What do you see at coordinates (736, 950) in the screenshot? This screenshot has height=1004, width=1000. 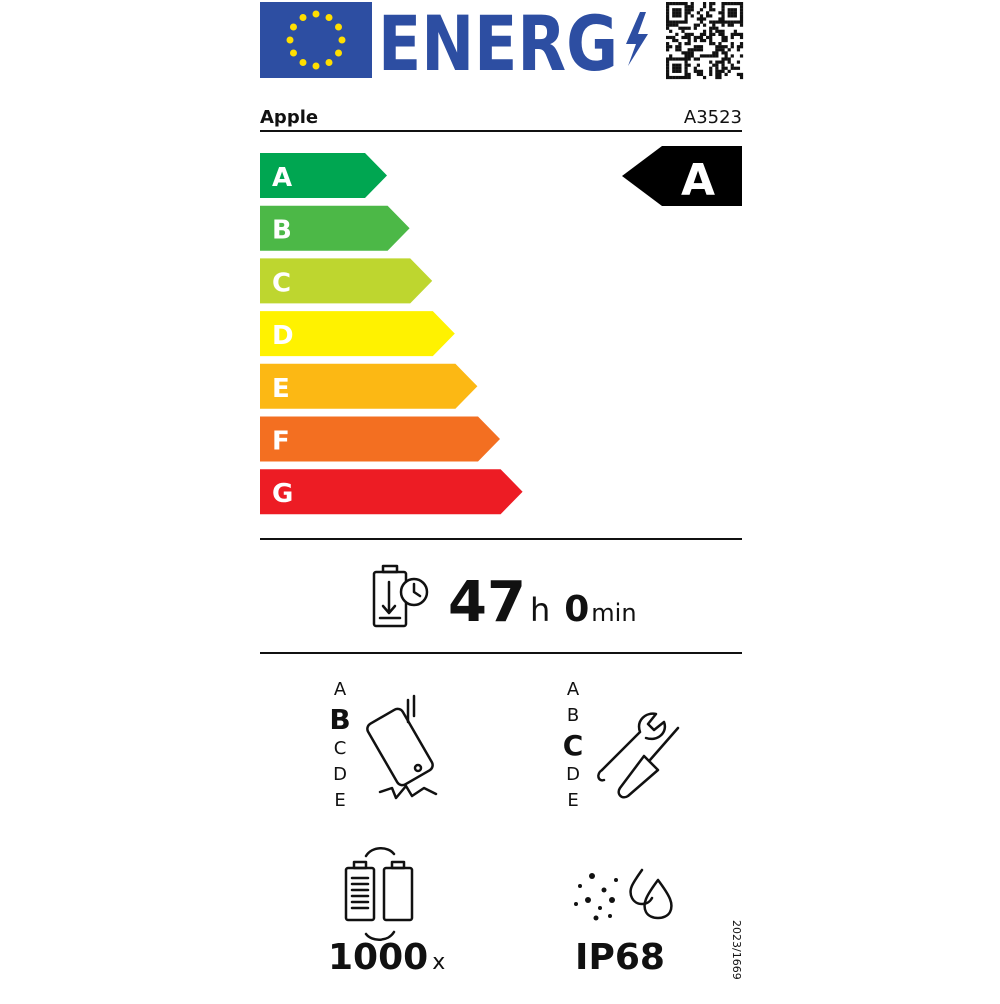 I see `regulation: 2023/1669` at bounding box center [736, 950].